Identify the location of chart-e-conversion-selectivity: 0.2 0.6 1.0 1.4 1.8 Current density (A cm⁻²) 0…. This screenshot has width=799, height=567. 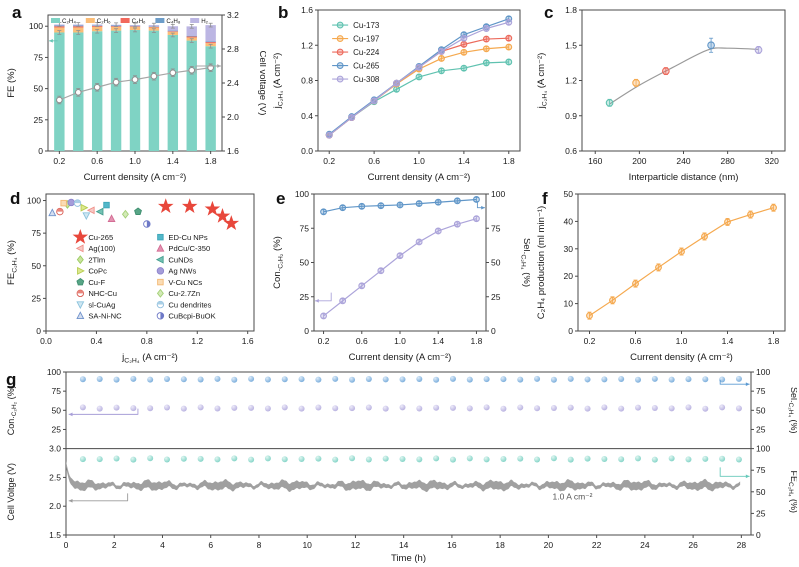
(401, 276).